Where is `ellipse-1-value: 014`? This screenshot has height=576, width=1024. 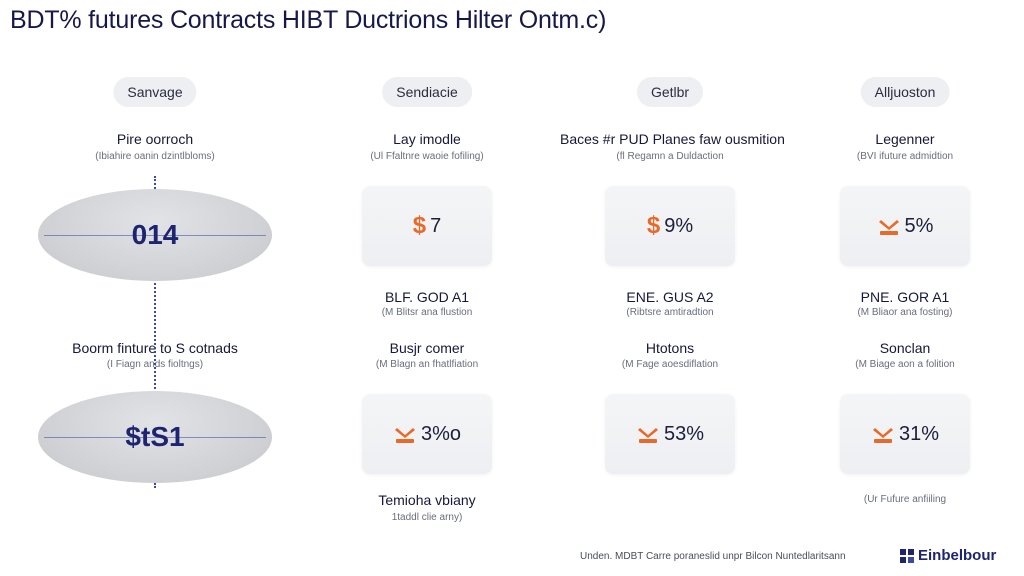
ellipse-1-value: 014 is located at coordinates (155, 234).